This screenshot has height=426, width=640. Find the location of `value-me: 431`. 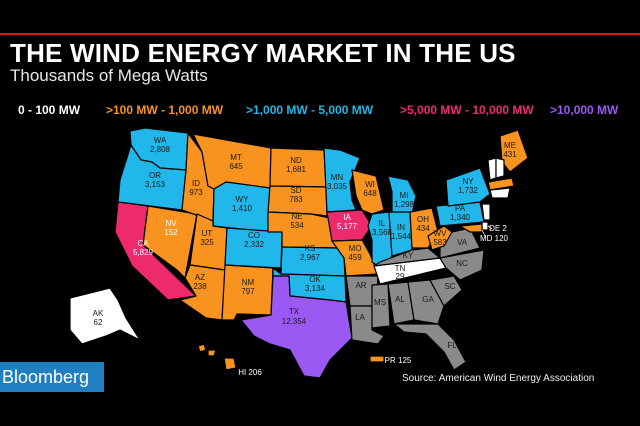

value-me: 431 is located at coordinates (510, 154).